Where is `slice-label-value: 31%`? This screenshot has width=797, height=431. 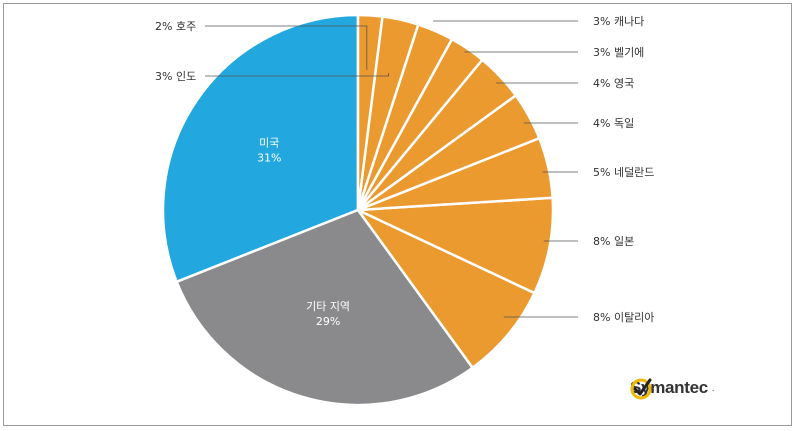 slice-label-value: 31% is located at coordinates (269, 158).